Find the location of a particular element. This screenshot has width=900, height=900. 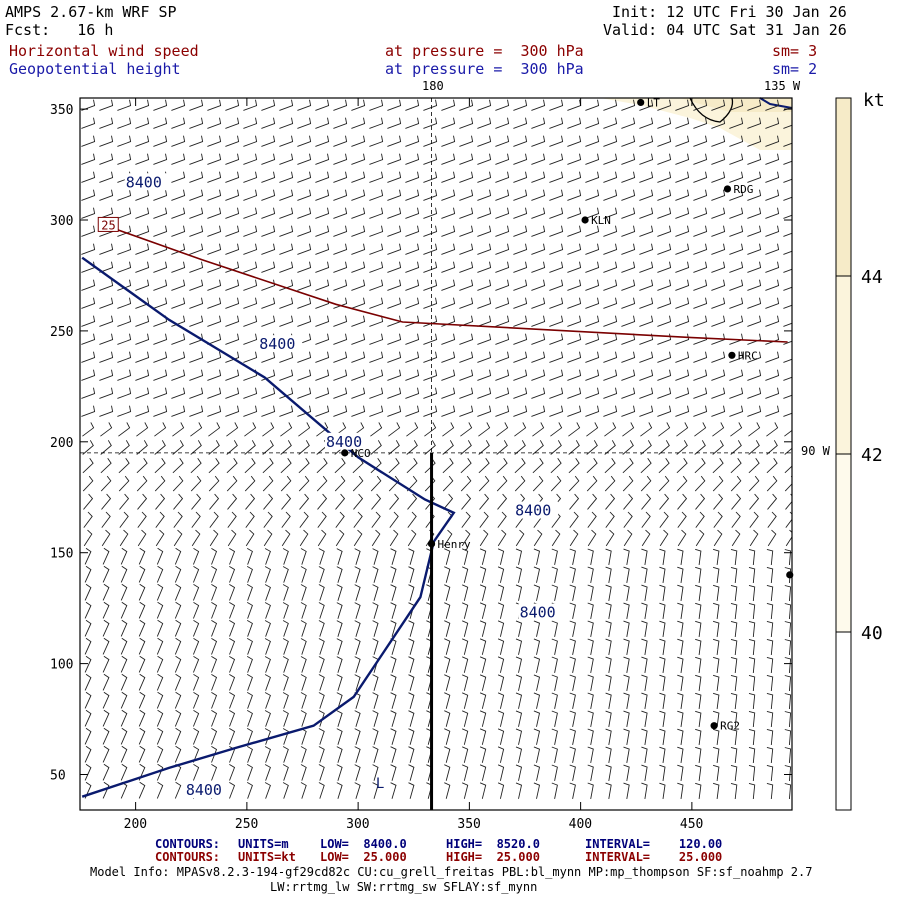

y-tick-label: 100 is located at coordinates (61, 665).